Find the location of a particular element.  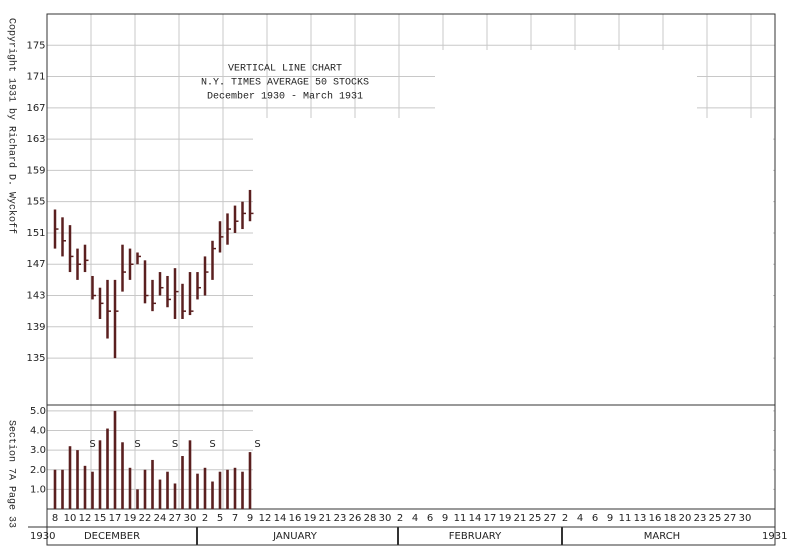

month-label: FEBRUARY is located at coordinates (475, 536).